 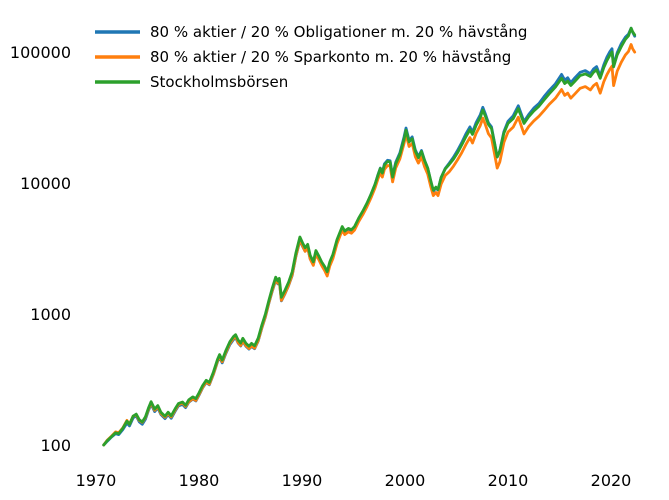 What do you see at coordinates (302, 480) in the screenshot?
I see `x-tick-label: 1990` at bounding box center [302, 480].